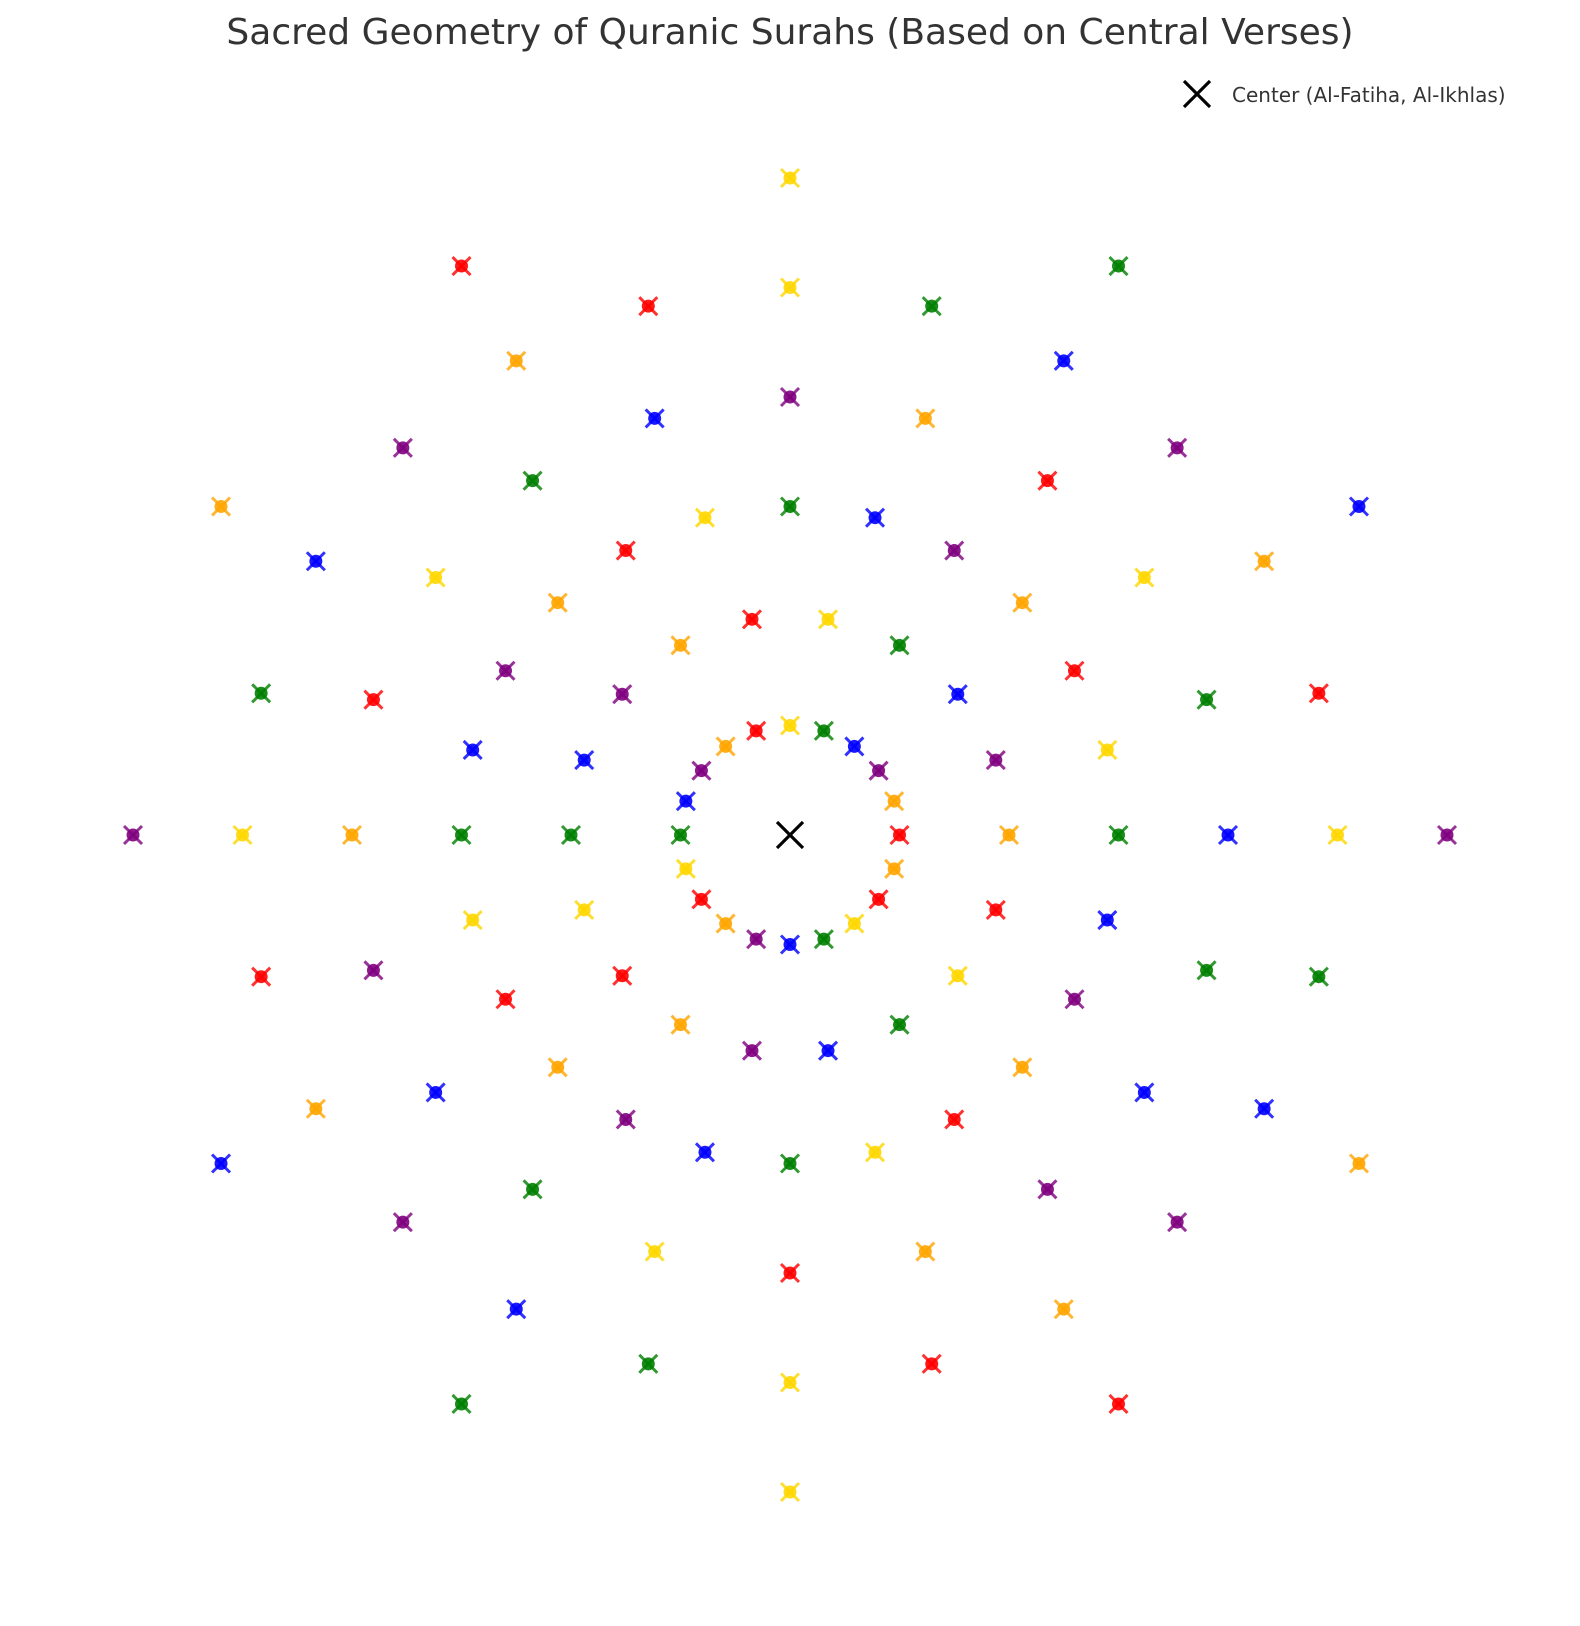 The height and width of the screenshot is (1626, 1580). I want to click on center-marker, so click(790, 835).